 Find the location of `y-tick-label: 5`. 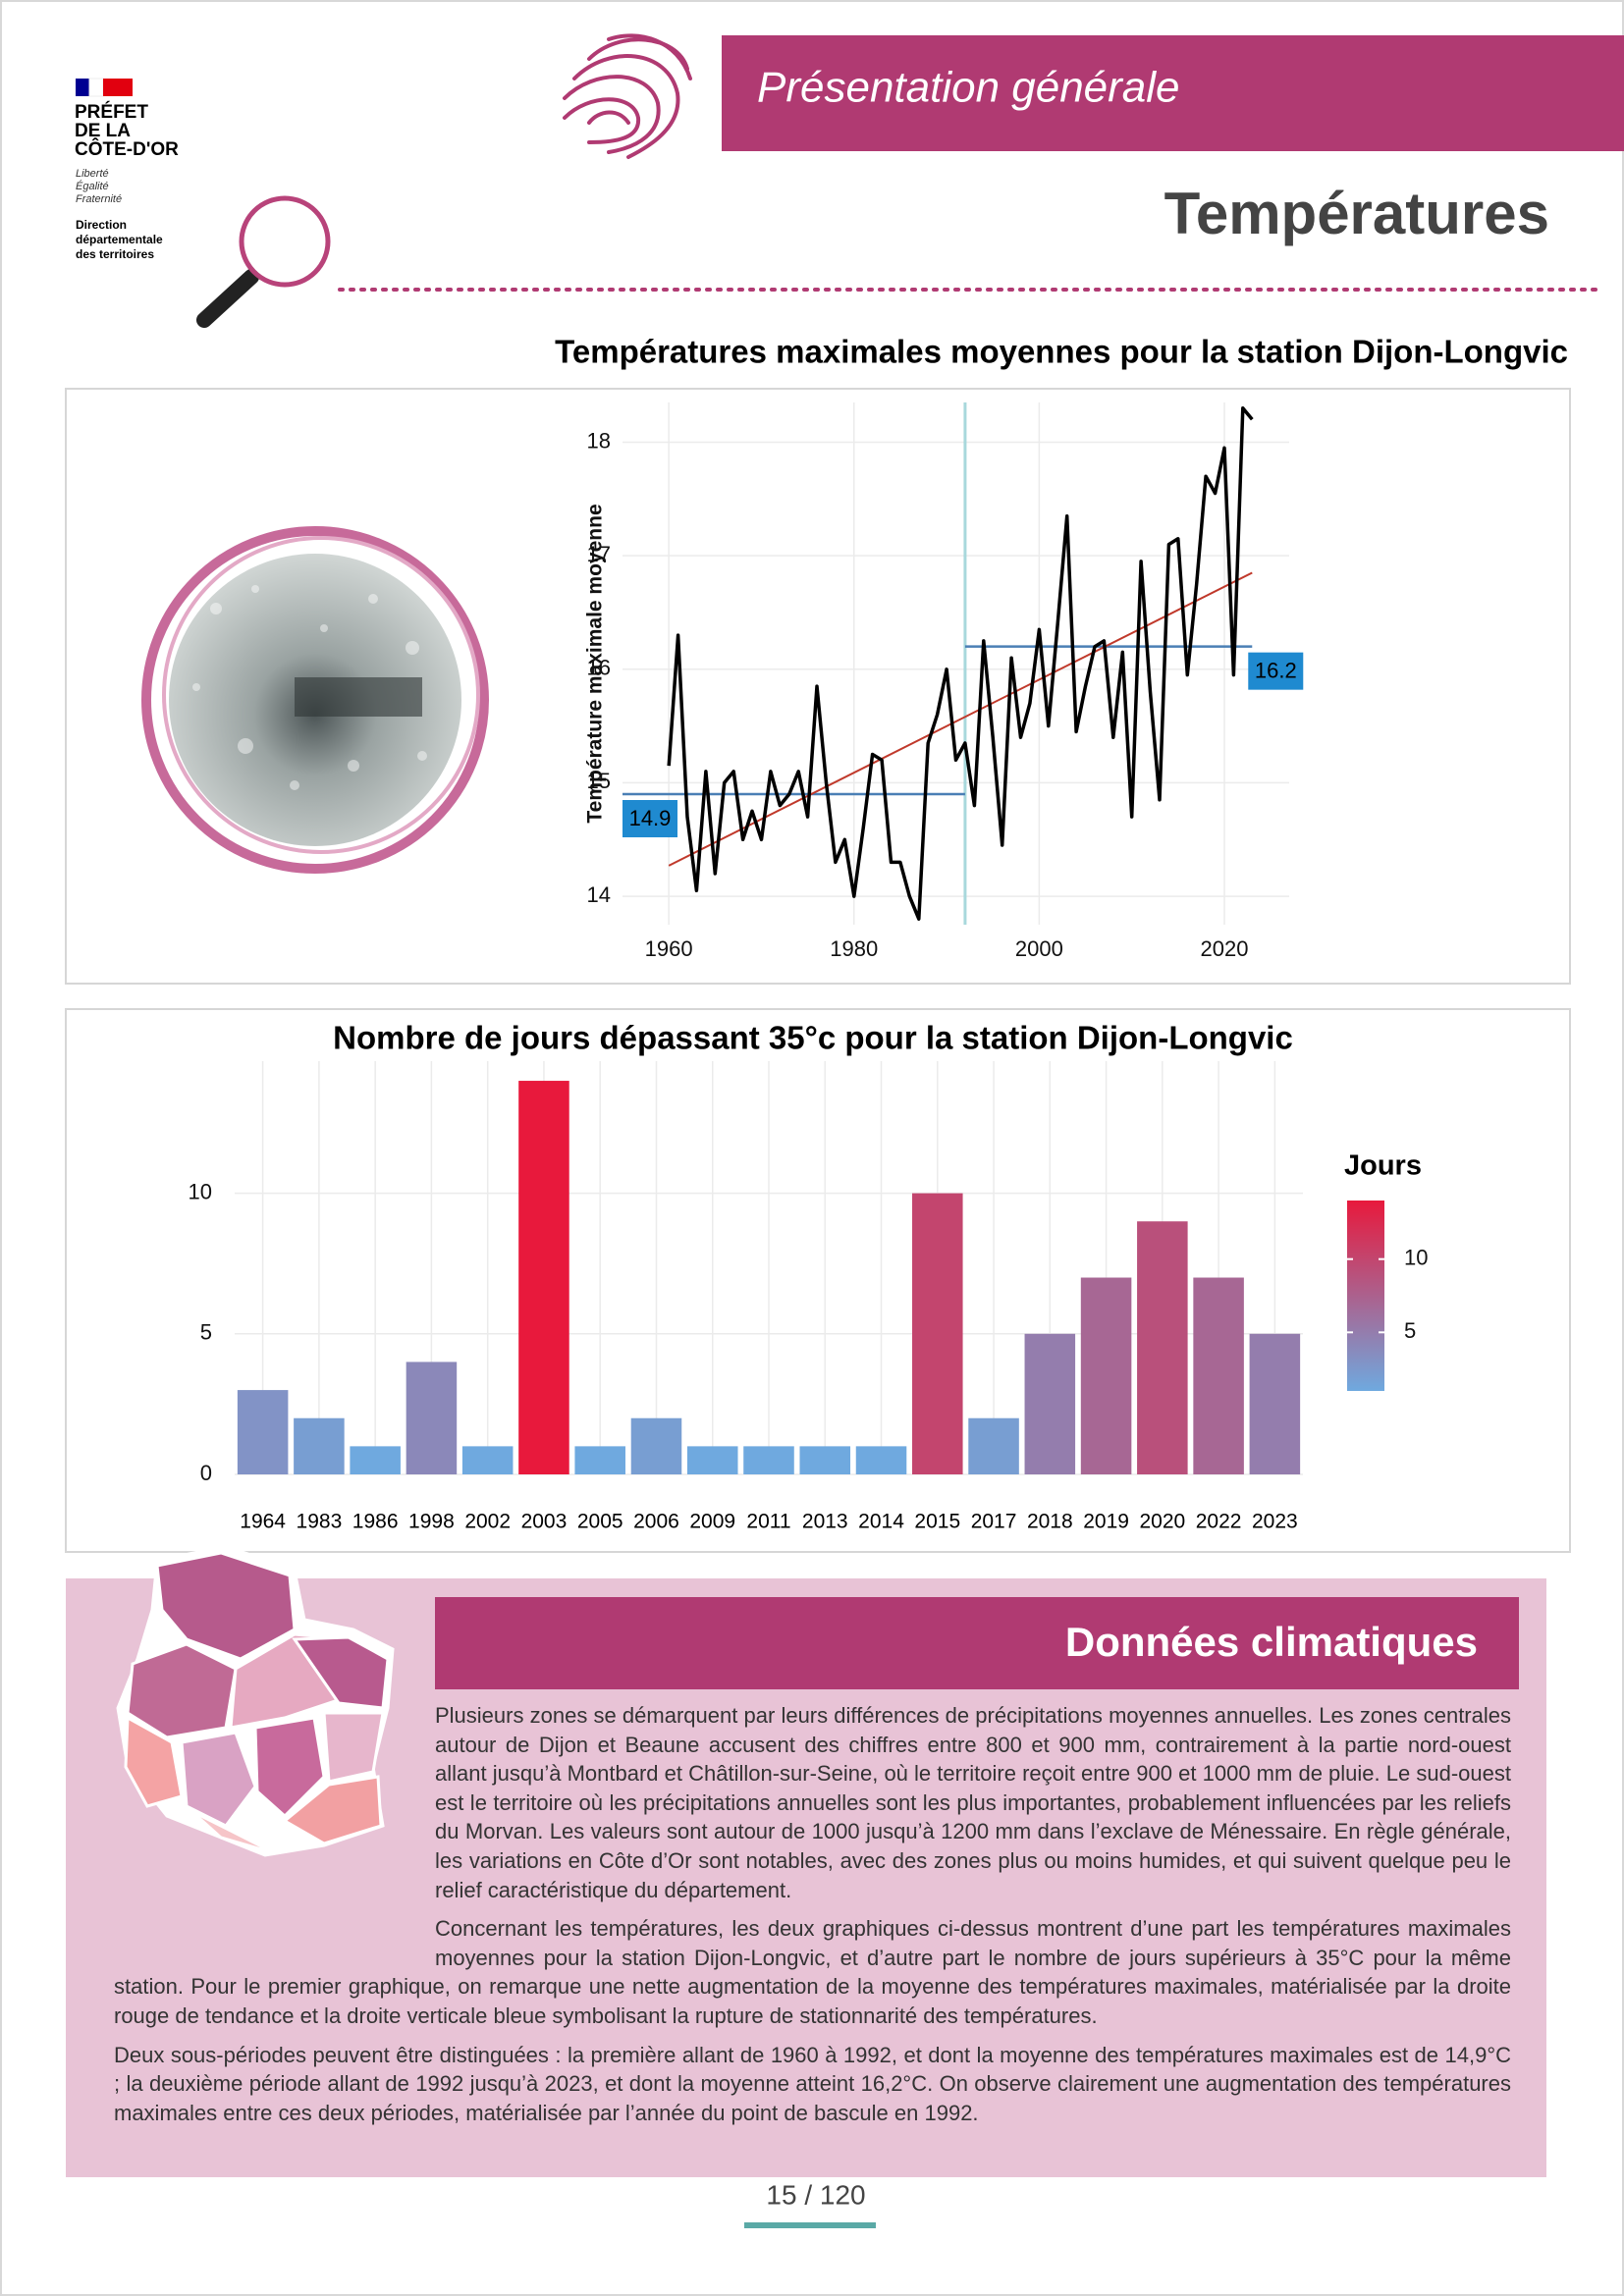

y-tick-label: 5 is located at coordinates (206, 1333).